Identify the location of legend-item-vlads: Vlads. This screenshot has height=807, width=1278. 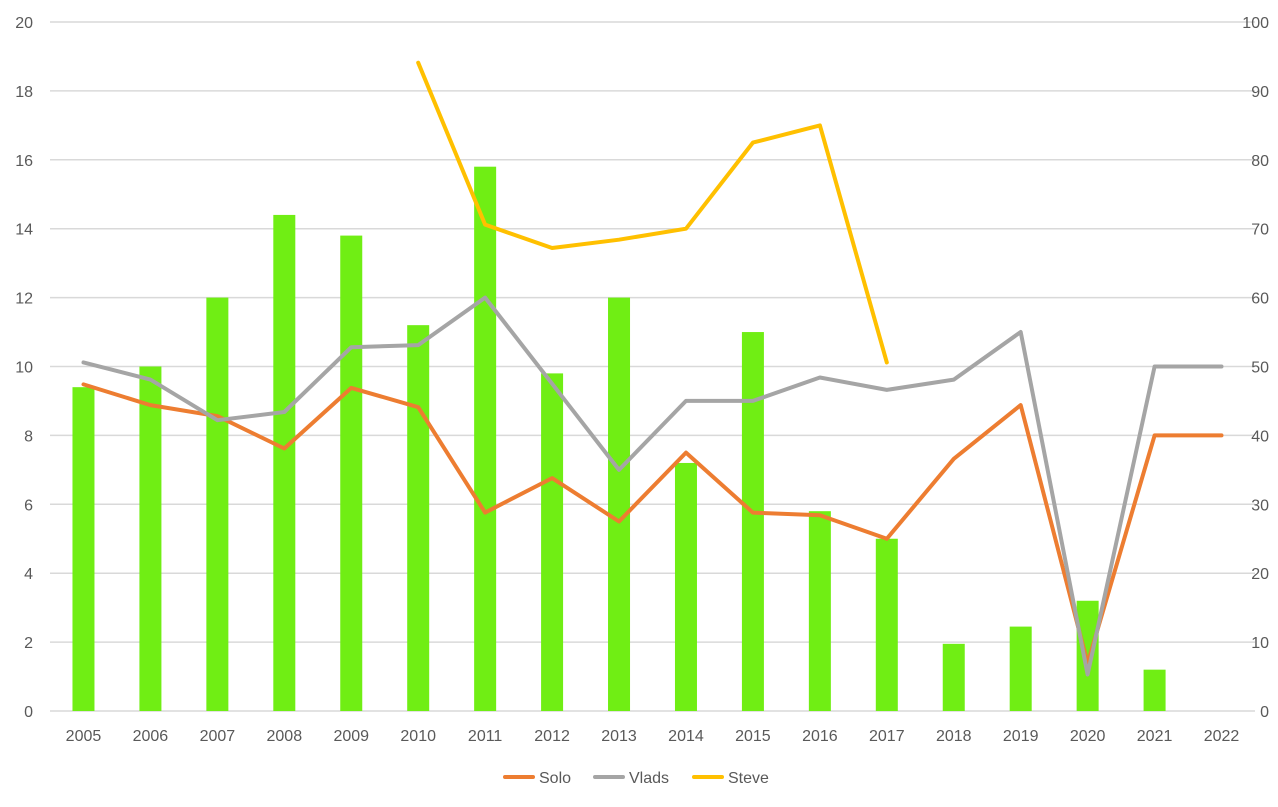
(631, 778).